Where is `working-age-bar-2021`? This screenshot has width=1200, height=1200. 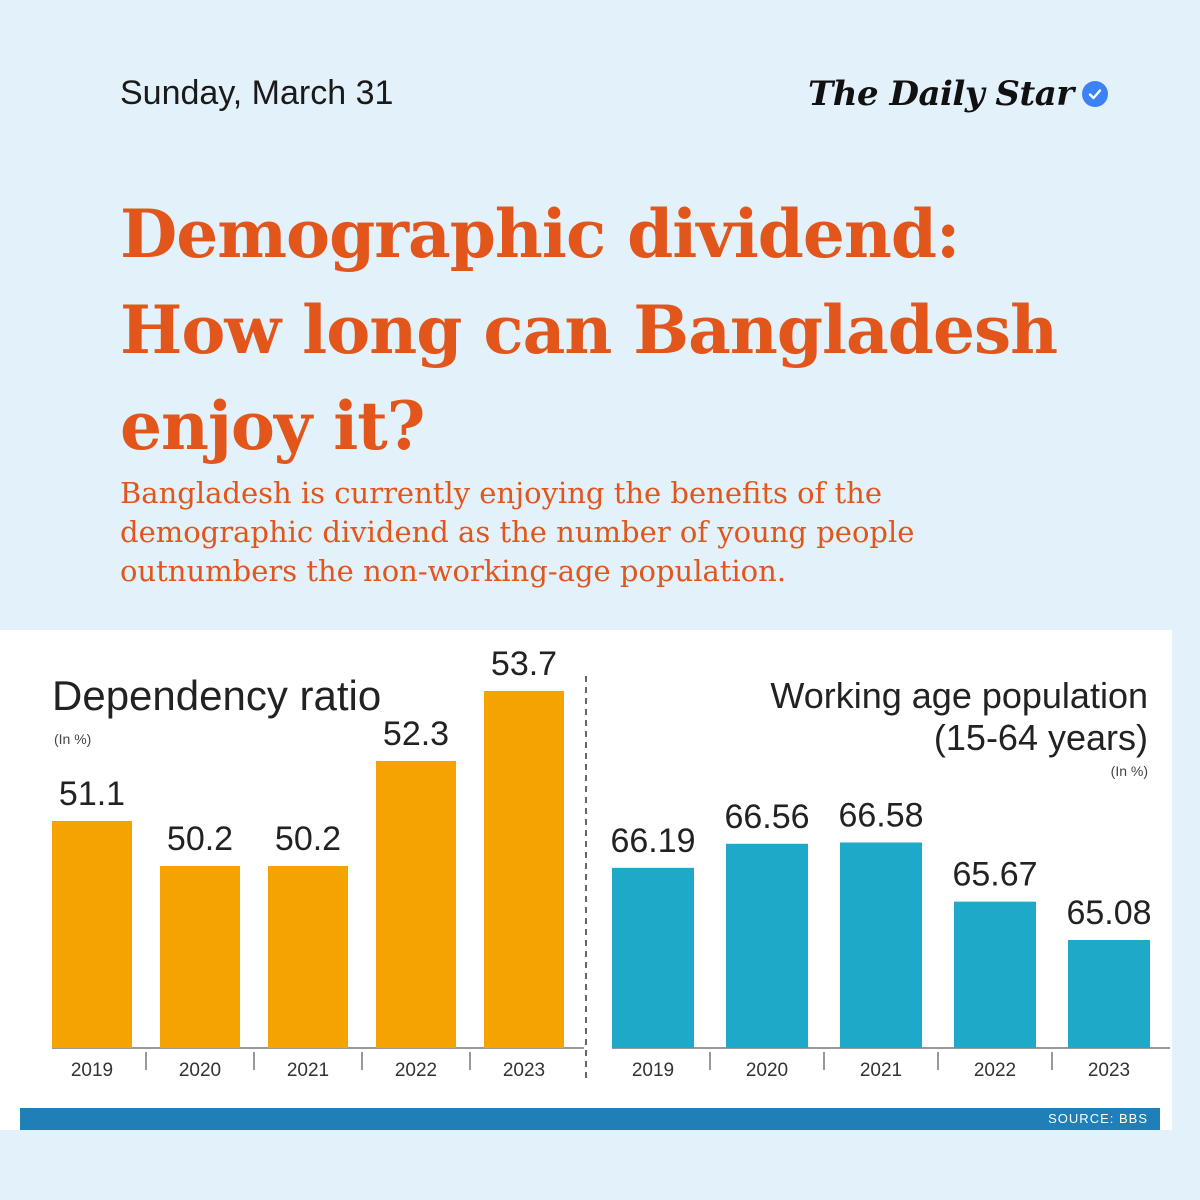 working-age-bar-2021 is located at coordinates (881, 945).